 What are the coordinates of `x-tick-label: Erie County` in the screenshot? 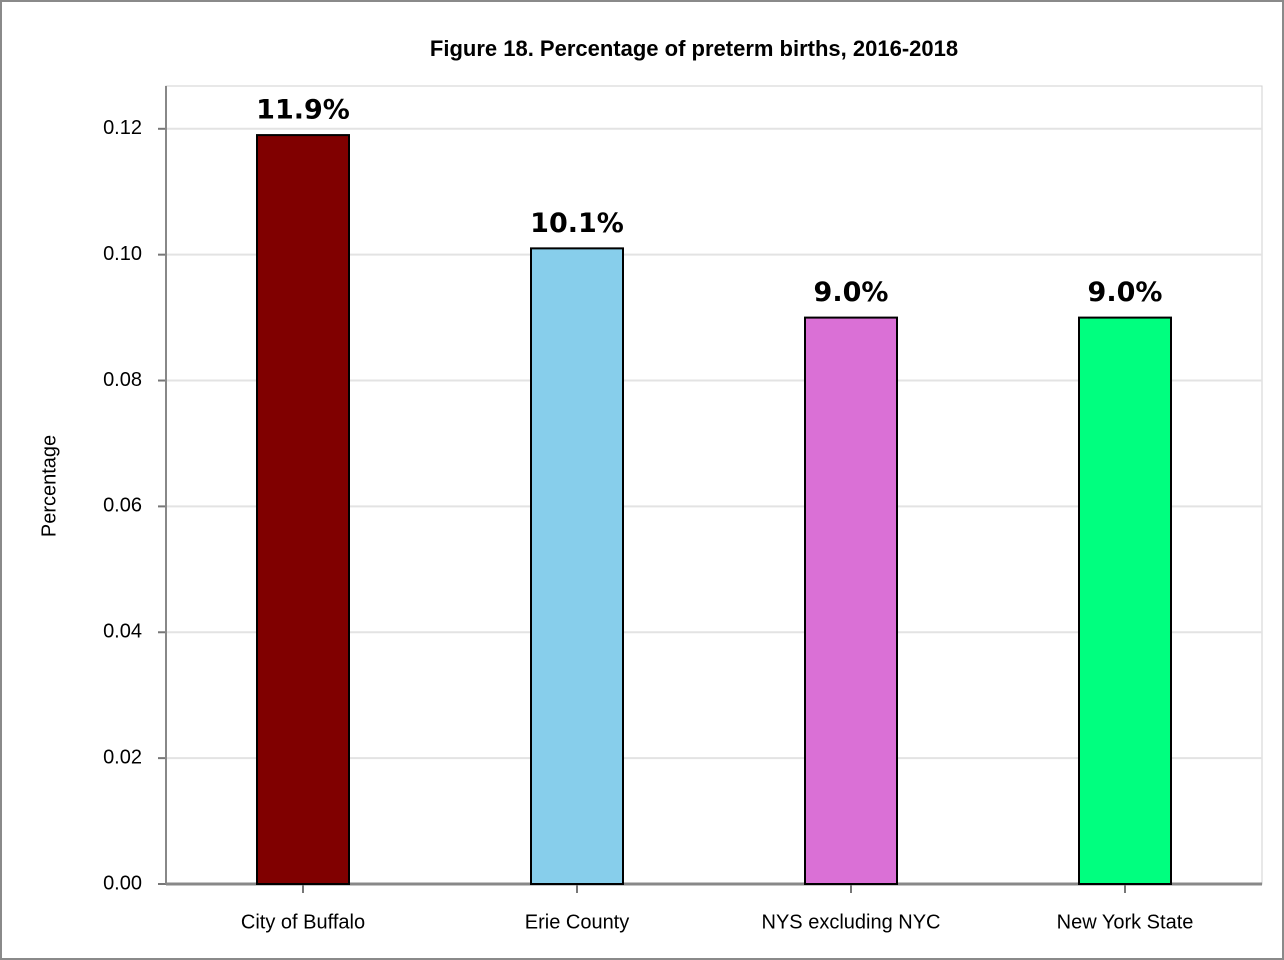 It's located at (577, 922).